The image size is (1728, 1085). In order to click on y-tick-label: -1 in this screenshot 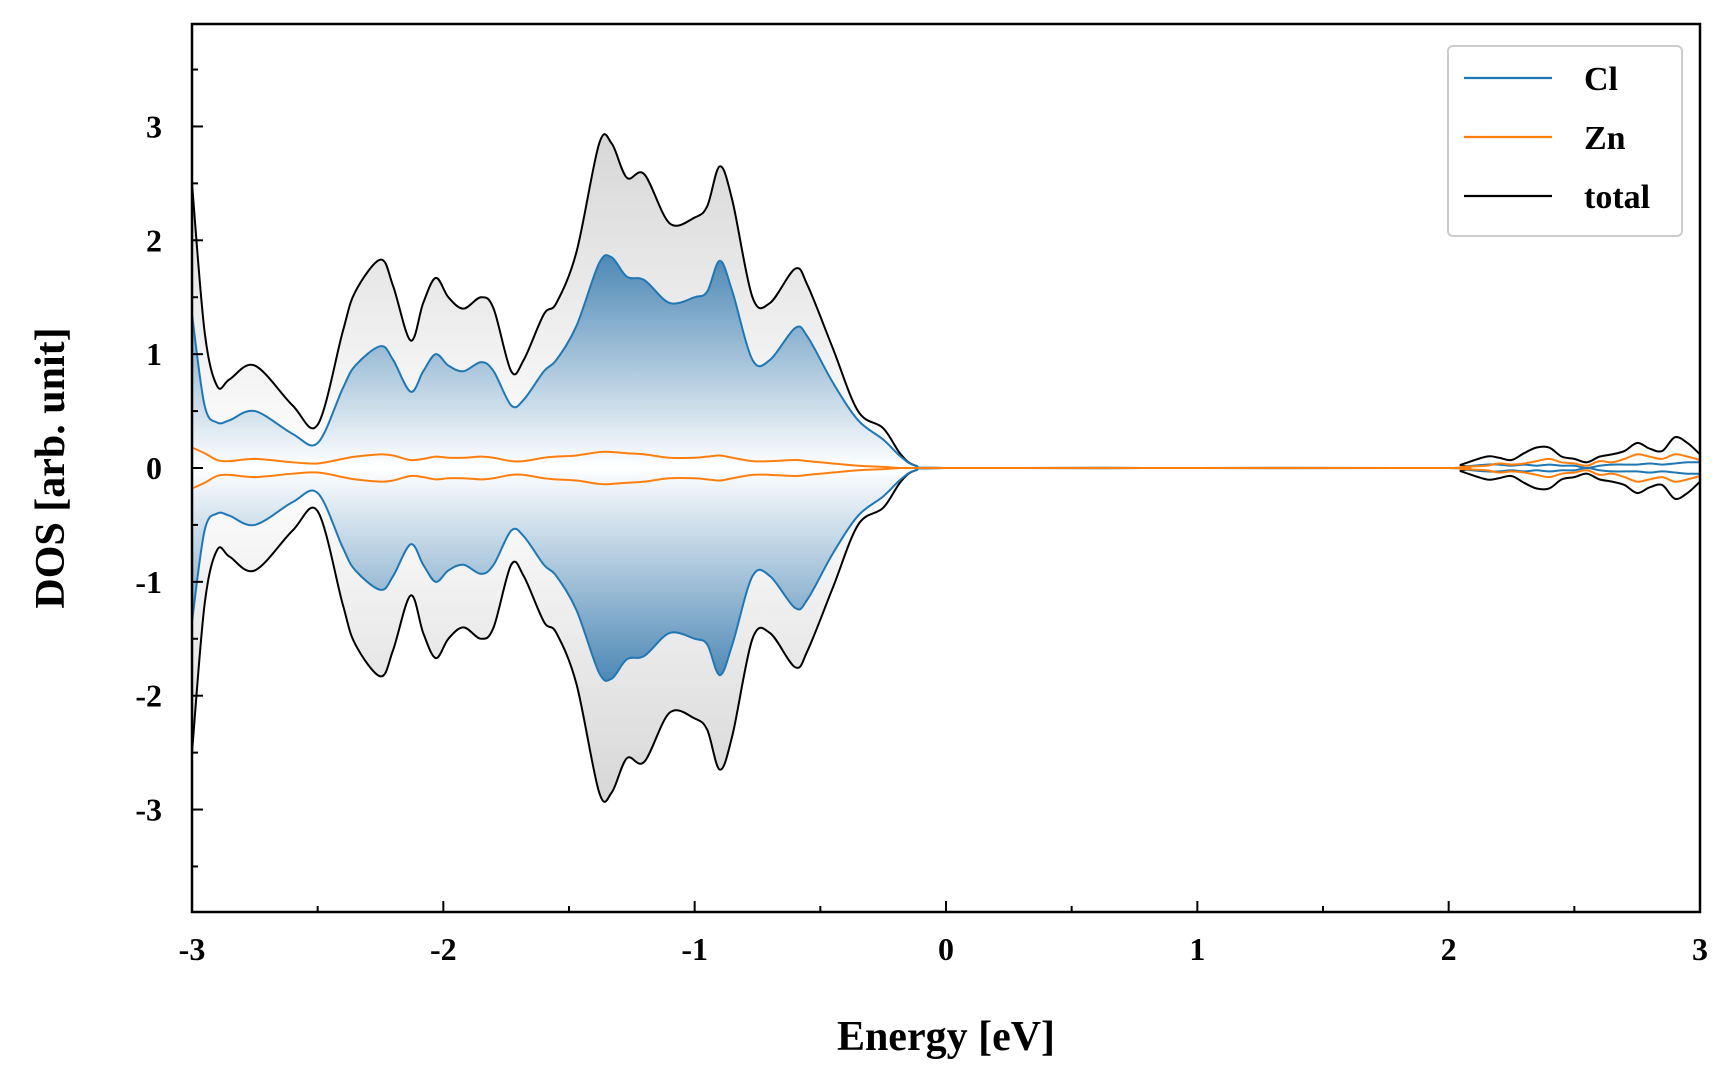, I will do `click(148, 582)`.